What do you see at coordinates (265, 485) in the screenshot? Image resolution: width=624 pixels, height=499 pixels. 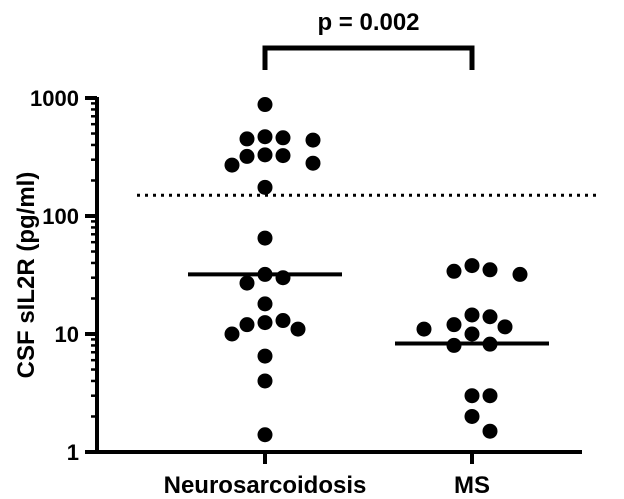 I see `x-category-label: Neurosarcoidosis` at bounding box center [265, 485].